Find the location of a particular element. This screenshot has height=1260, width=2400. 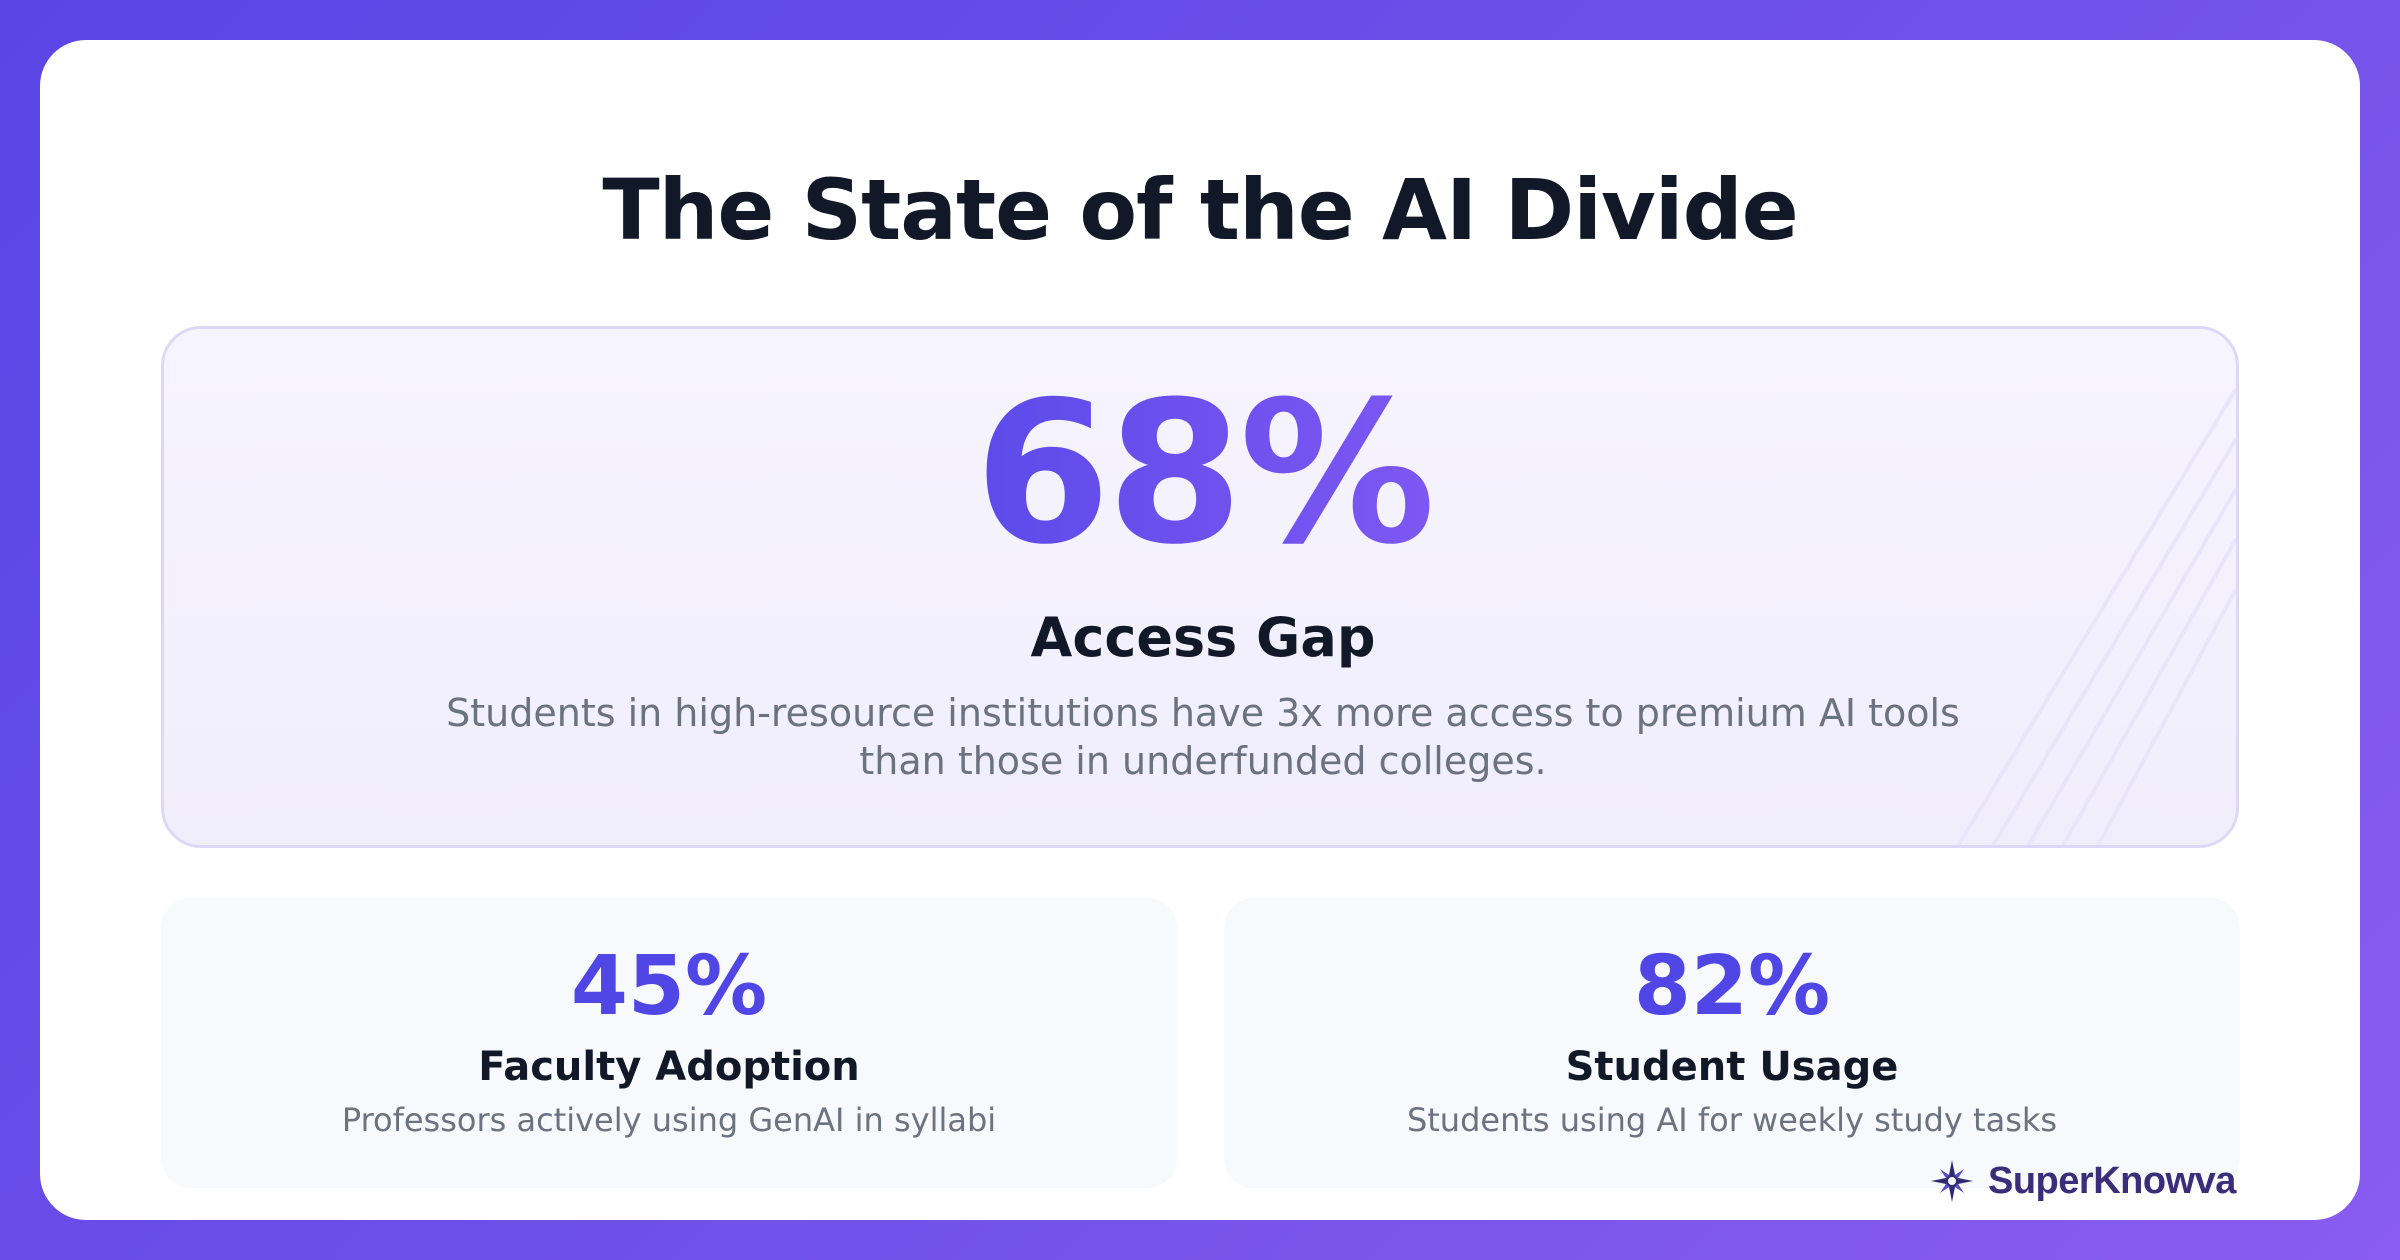

stat-value: 45% is located at coordinates (669, 986).